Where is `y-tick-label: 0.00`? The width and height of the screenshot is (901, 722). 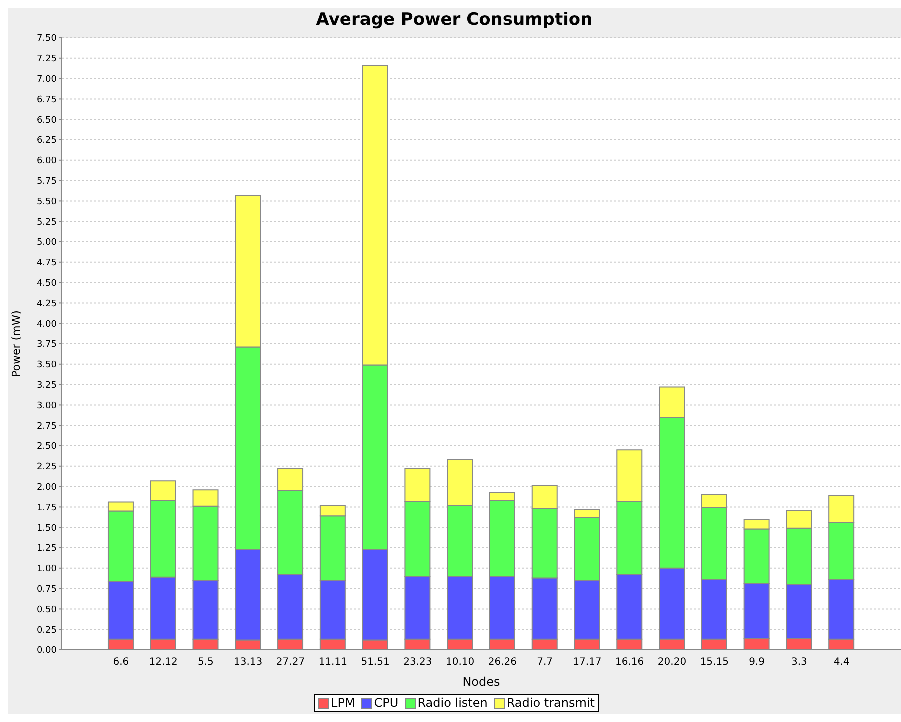
y-tick-label: 0.00 is located at coordinates (47, 651).